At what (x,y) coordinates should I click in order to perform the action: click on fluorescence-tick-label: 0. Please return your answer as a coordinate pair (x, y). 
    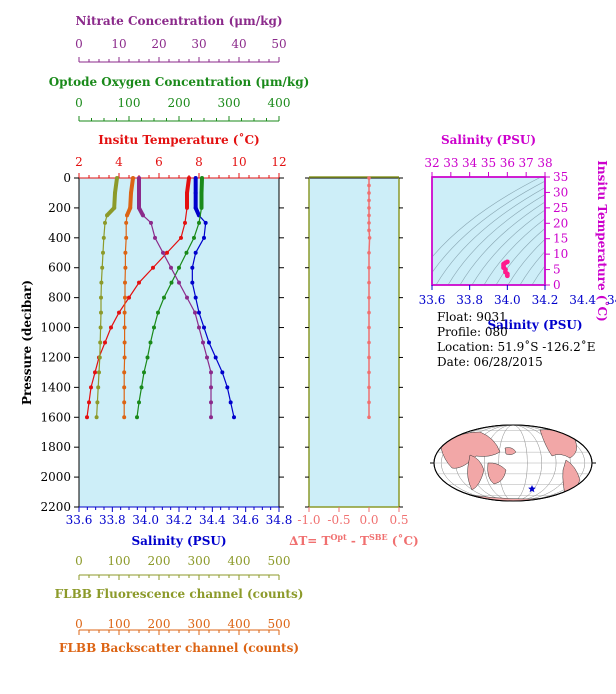
    Looking at the image, I should click on (79, 561).